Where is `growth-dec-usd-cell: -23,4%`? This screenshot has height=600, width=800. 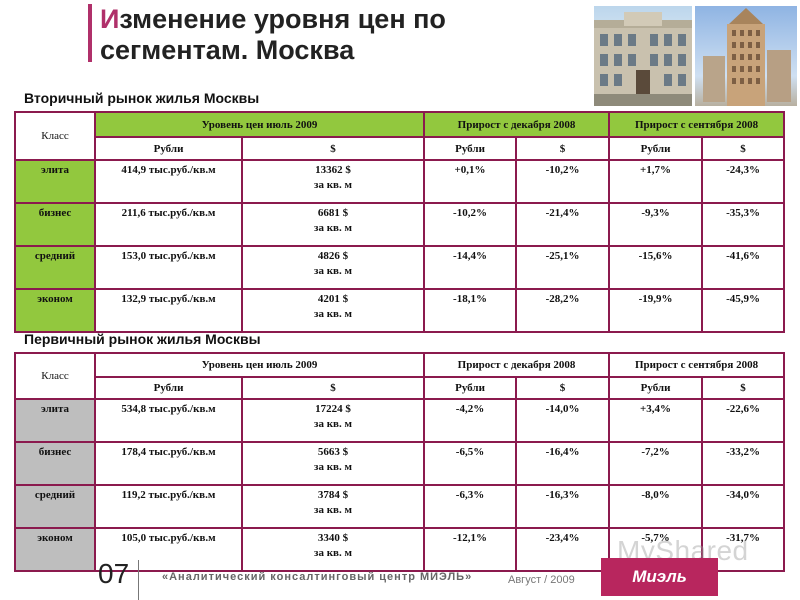 growth-dec-usd-cell: -23,4% is located at coordinates (563, 549).